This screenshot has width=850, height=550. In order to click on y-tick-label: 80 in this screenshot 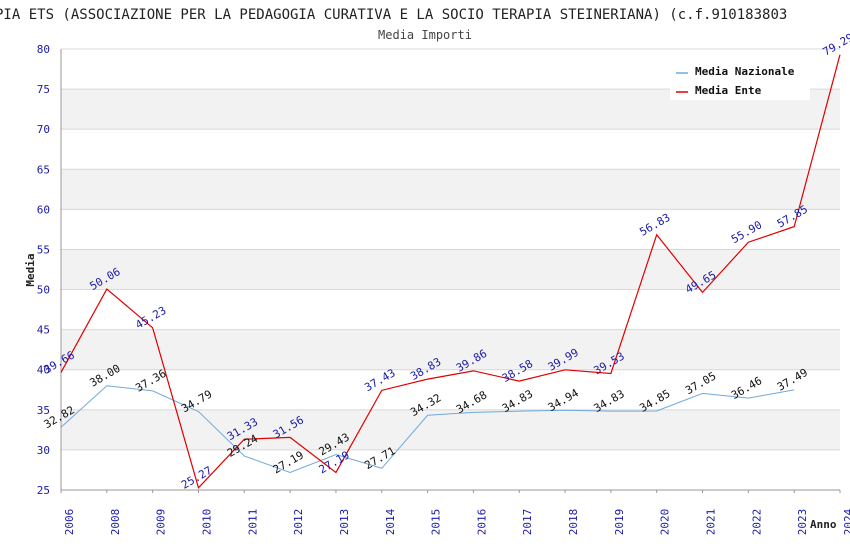, I will do `click(43, 49)`.